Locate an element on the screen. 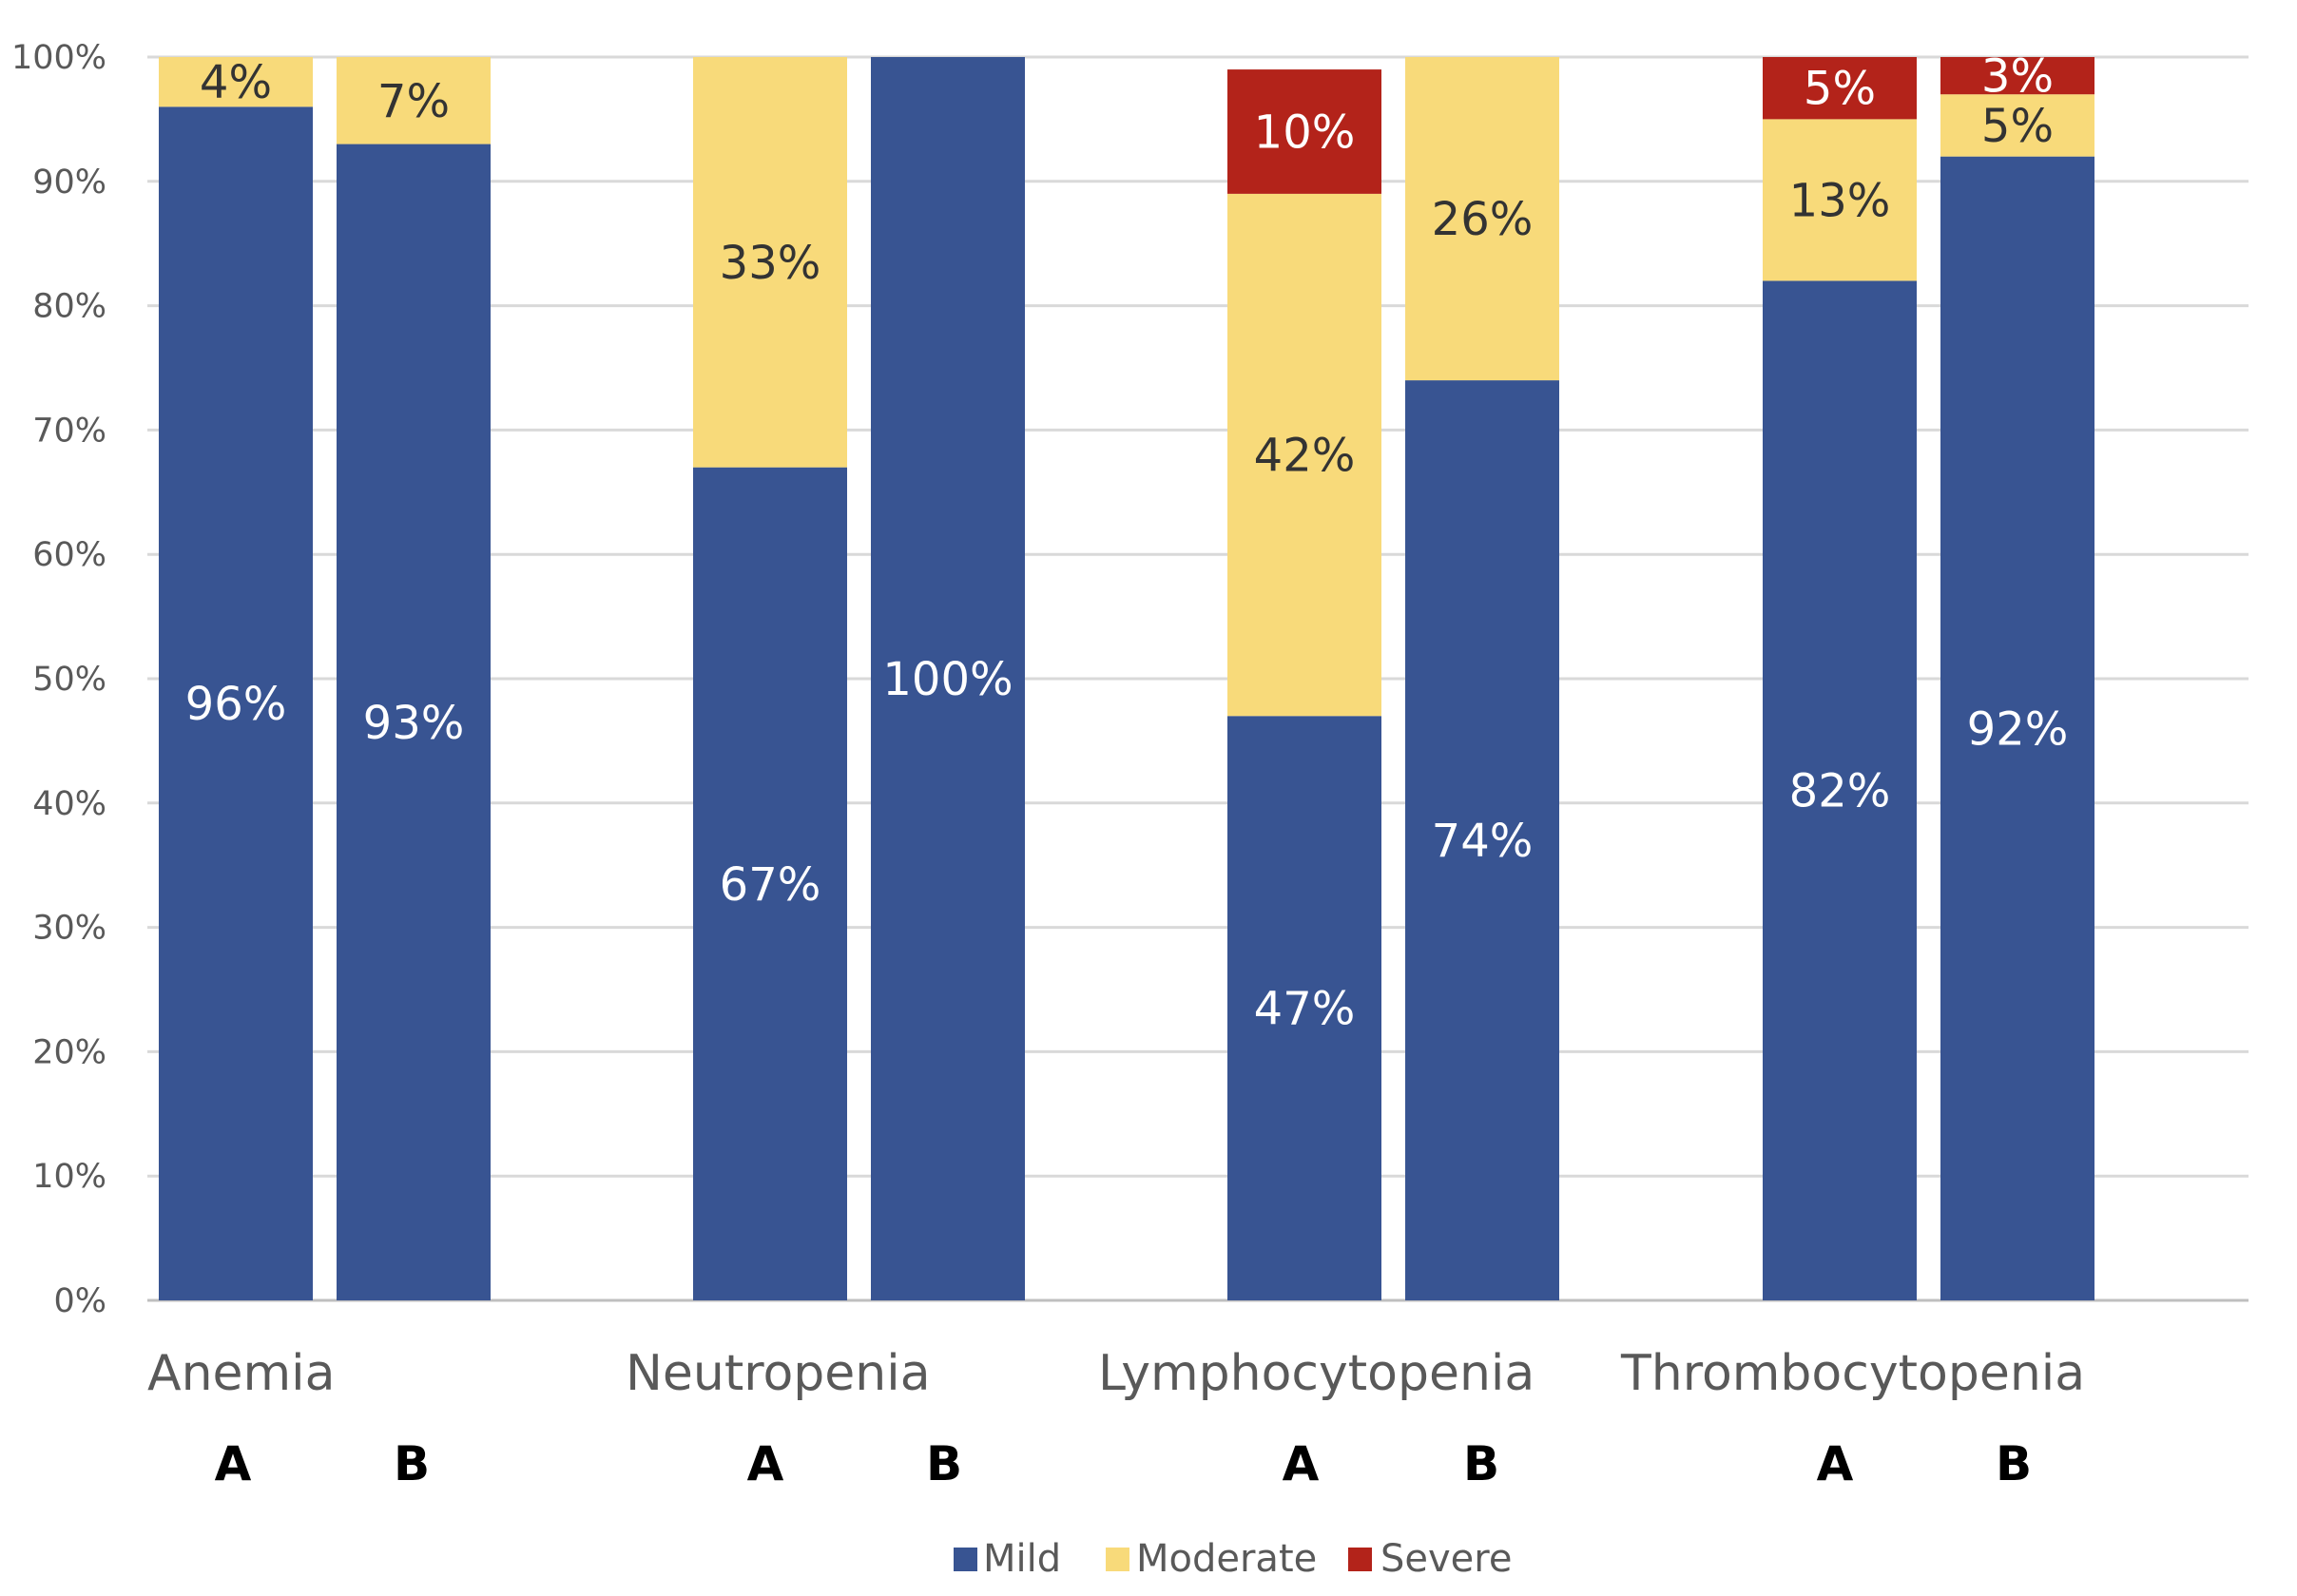 This screenshot has width=2297, height=1596. bar-data-label: 10% is located at coordinates (1305, 132).